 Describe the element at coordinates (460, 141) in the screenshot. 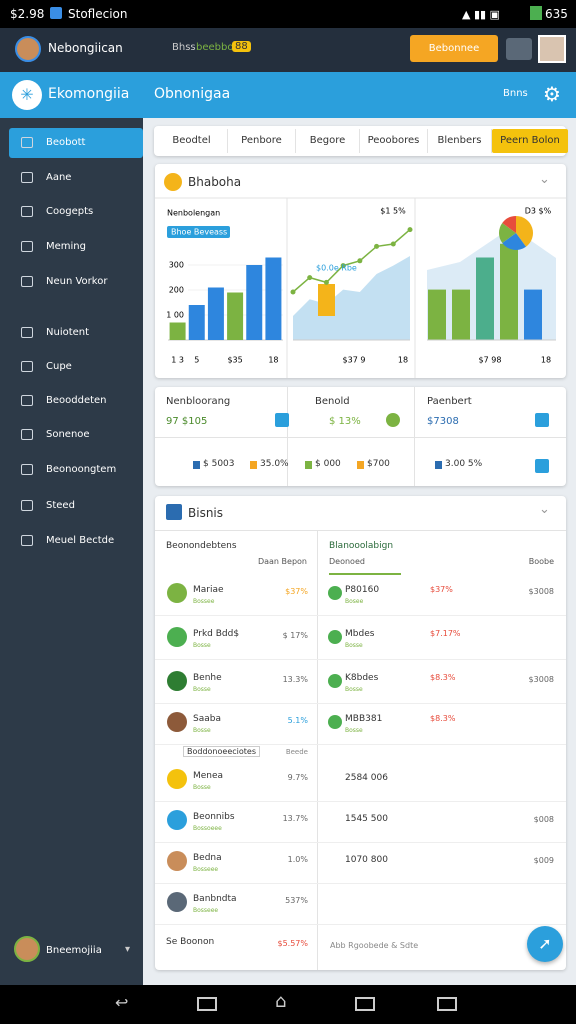

I see `tab: Blenbers` at that location.